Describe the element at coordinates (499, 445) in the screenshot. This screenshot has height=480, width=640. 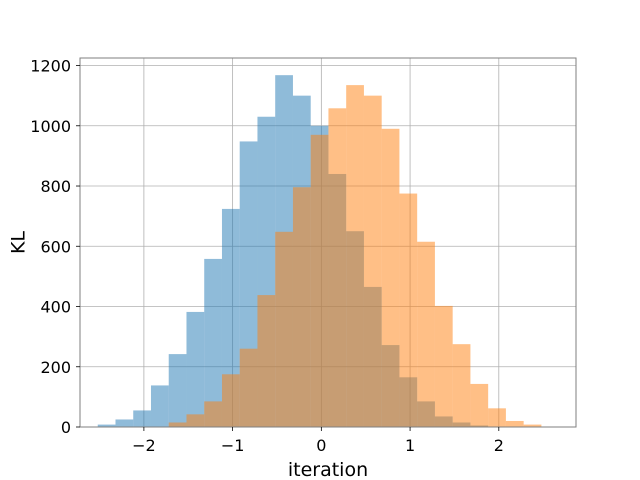
I see `x-tick-label: 2` at that location.